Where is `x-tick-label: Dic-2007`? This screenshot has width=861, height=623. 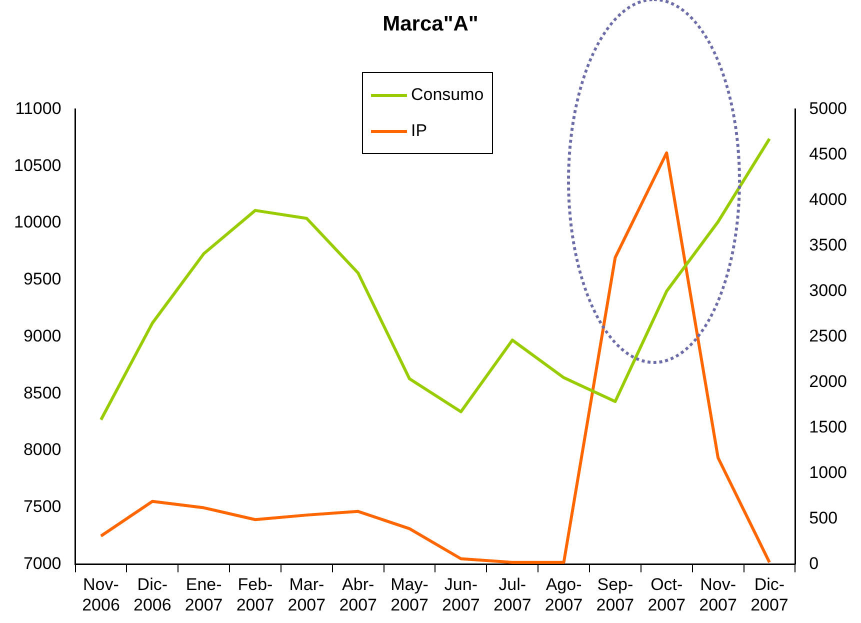
x-tick-label: Dic-2007 is located at coordinates (769, 594).